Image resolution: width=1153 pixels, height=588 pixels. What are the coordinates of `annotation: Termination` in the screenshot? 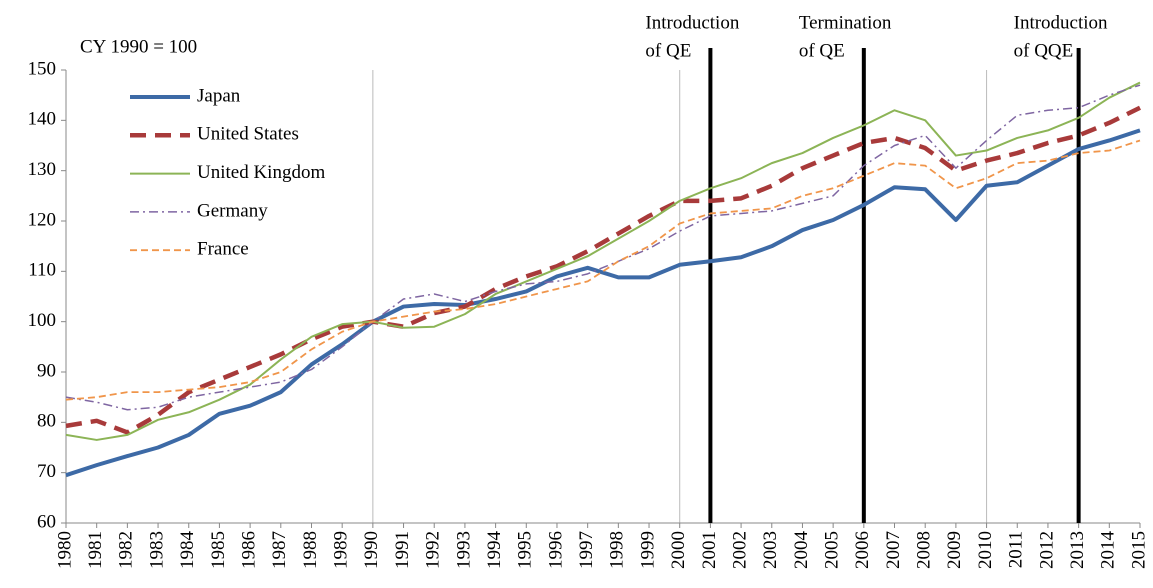 It's located at (845, 22).